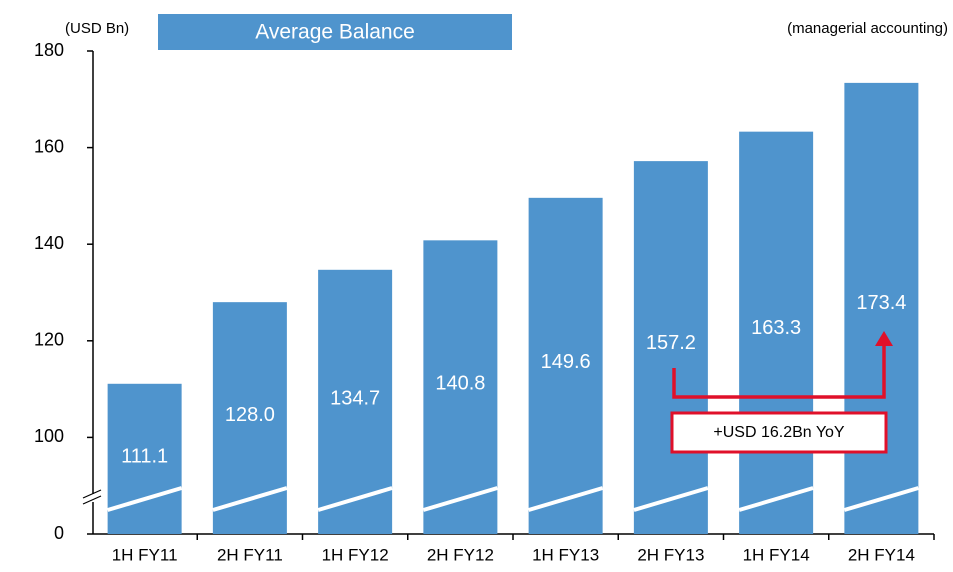 This screenshot has width=953, height=572. What do you see at coordinates (250, 415) in the screenshot?
I see `value-label: 128.0` at bounding box center [250, 415].